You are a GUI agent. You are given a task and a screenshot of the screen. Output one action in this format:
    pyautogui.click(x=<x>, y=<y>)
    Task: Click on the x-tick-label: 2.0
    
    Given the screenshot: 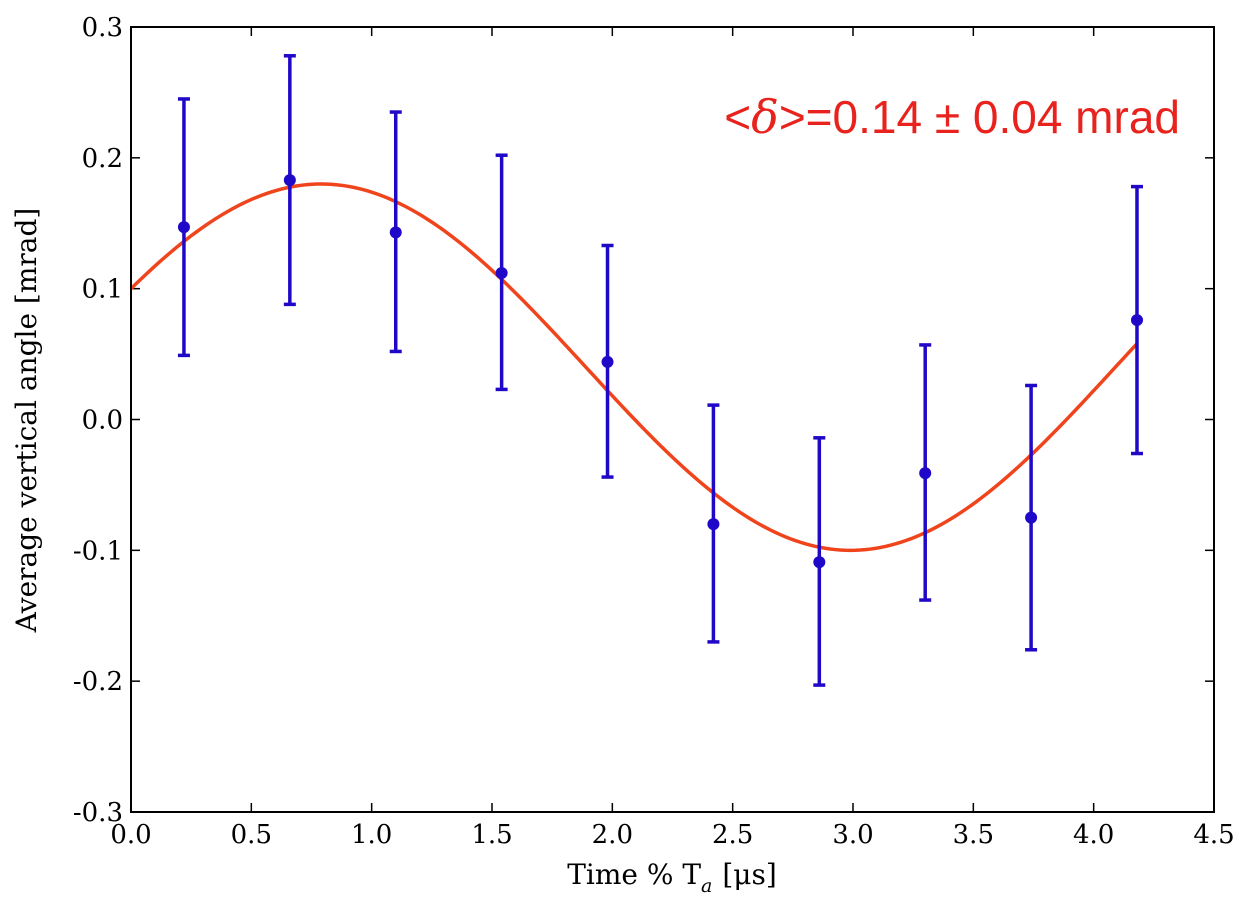 What is the action you would take?
    pyautogui.click(x=612, y=835)
    